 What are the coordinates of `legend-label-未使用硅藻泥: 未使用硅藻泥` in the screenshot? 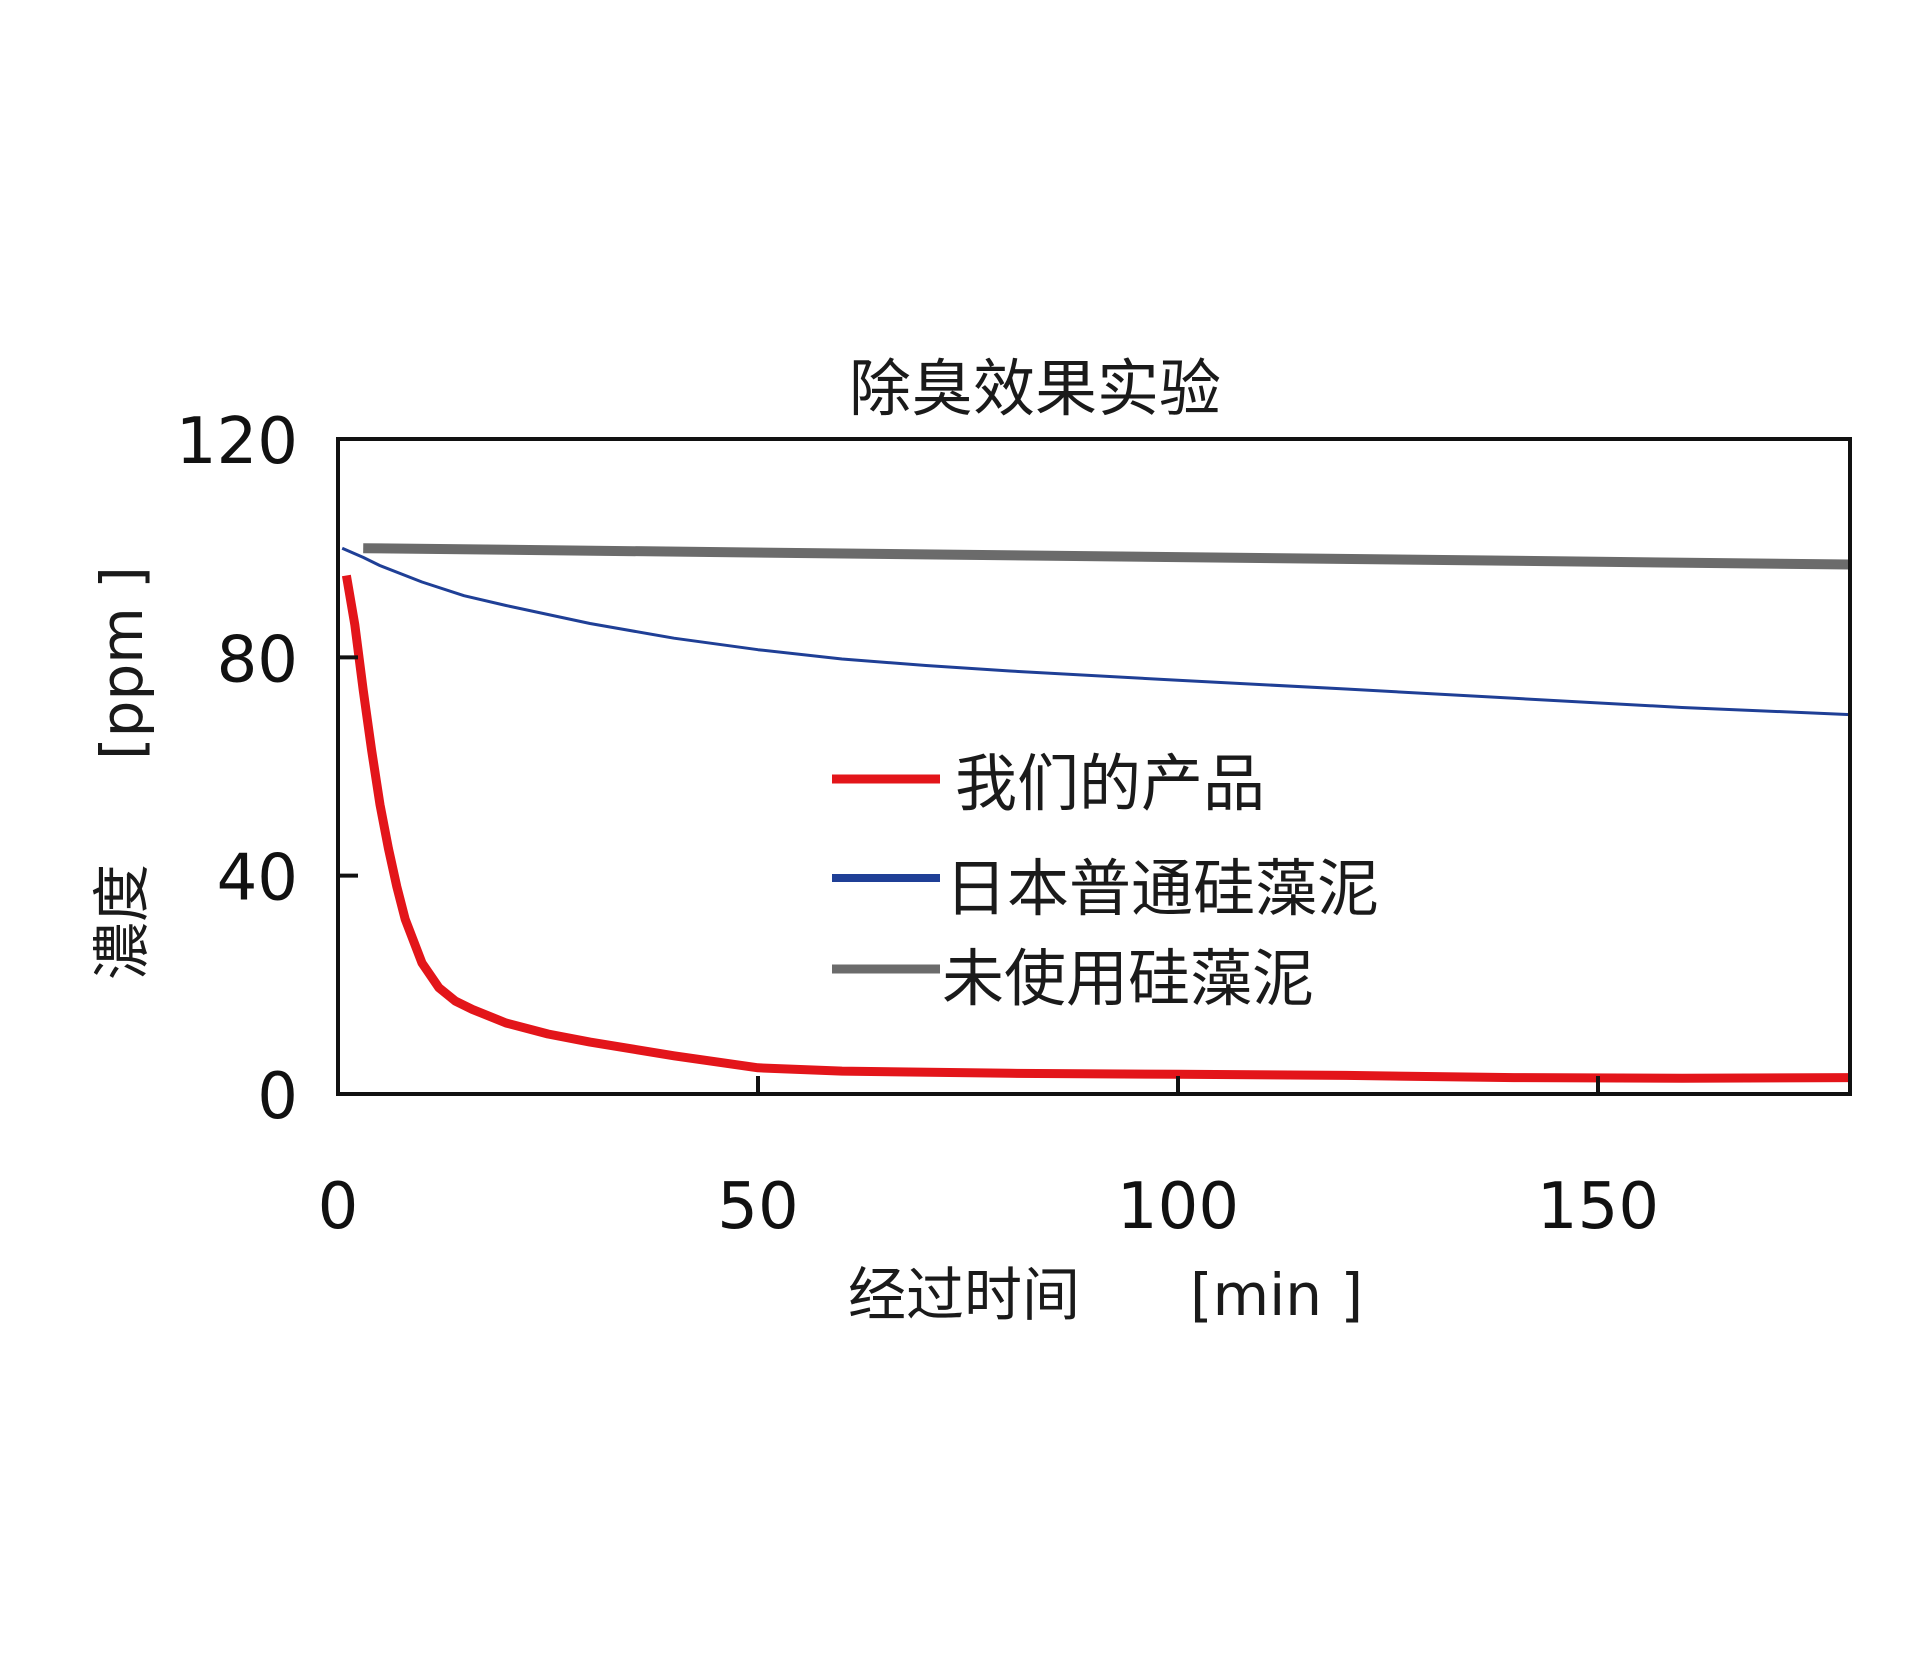 It's located at (1128, 978).